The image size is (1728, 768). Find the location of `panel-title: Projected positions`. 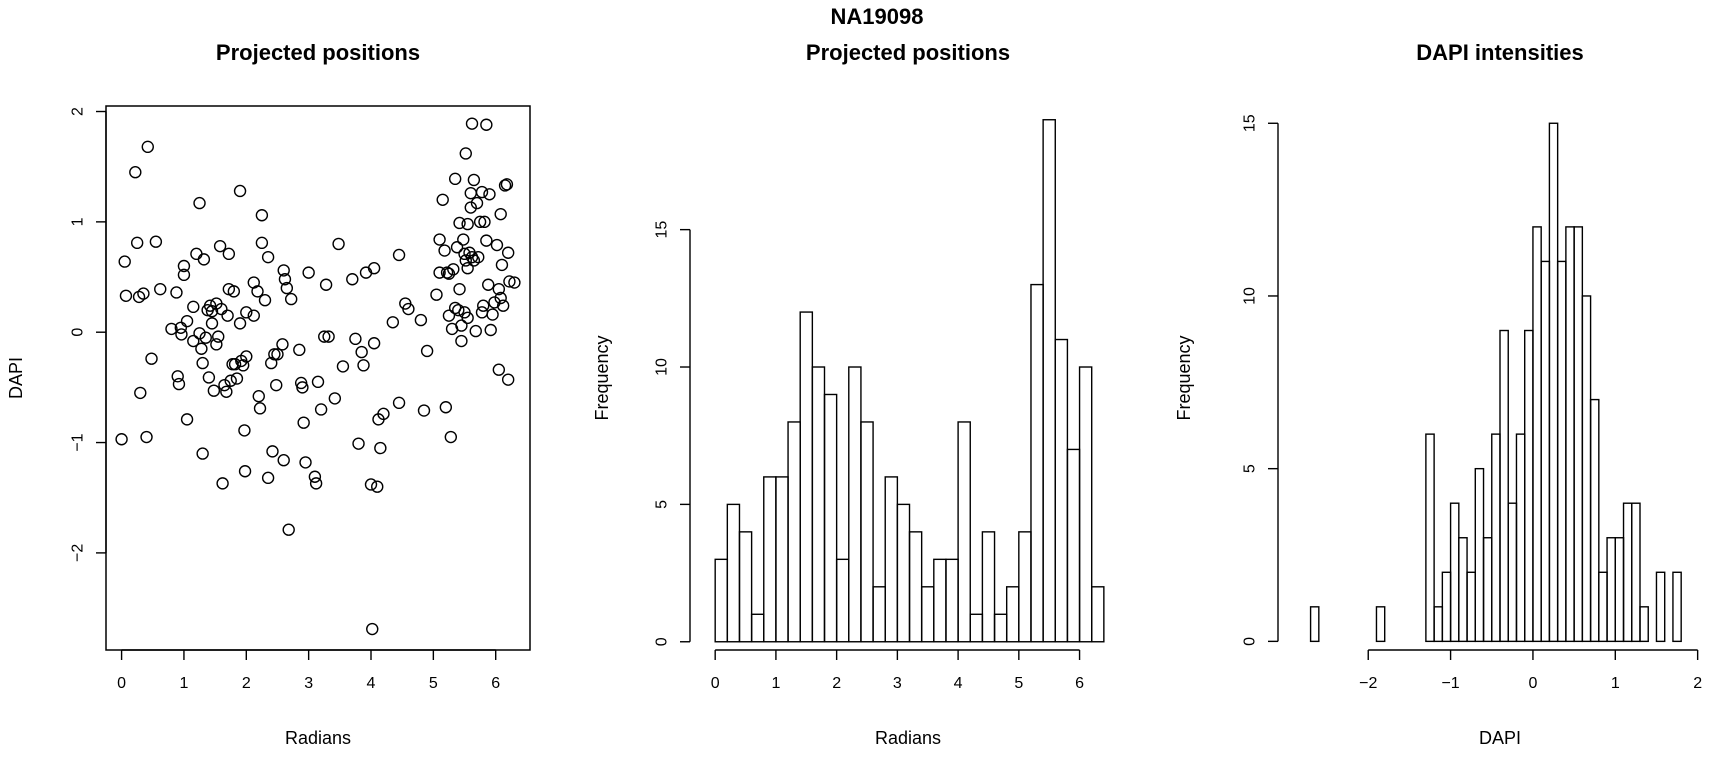

panel-title: Projected positions is located at coordinates (908, 52).